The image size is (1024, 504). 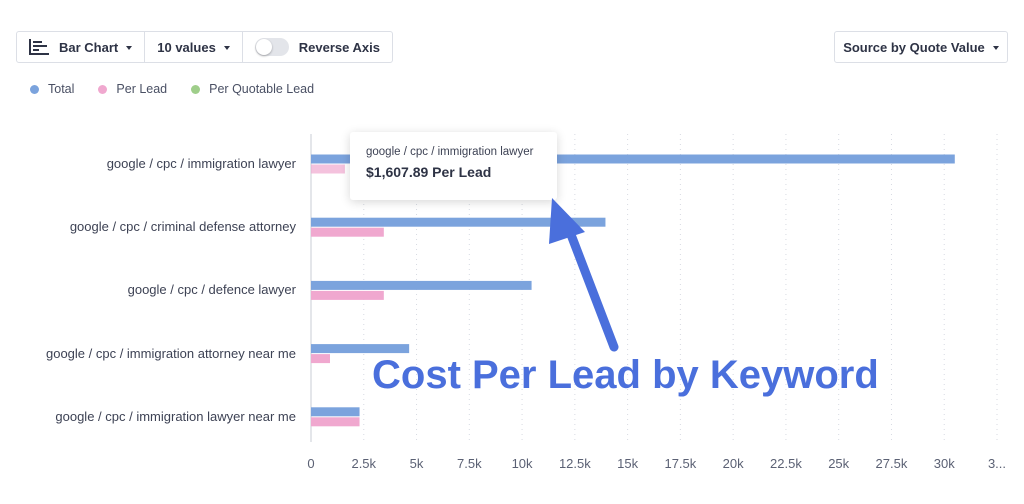 What do you see at coordinates (201, 163) in the screenshot?
I see `y-tick-label: google / cpc / immigration lawyer` at bounding box center [201, 163].